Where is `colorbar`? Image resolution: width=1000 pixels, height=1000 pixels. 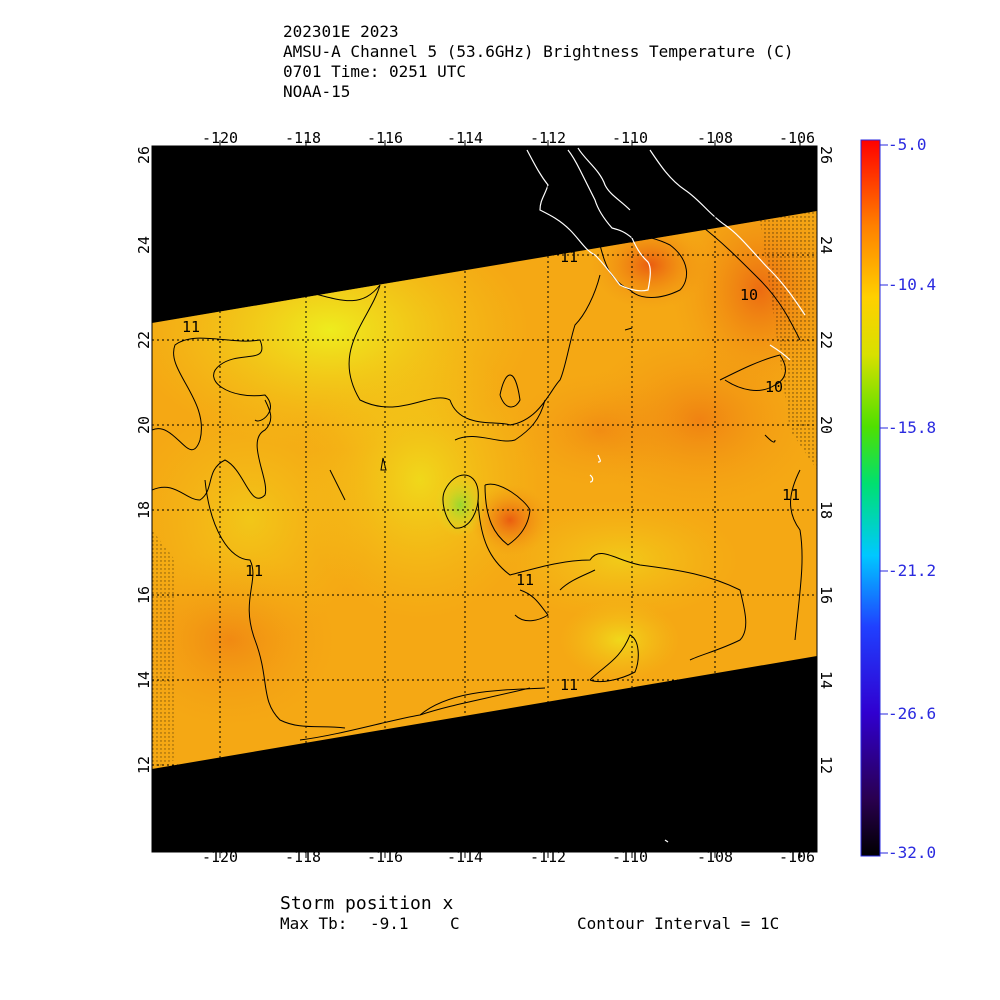
colorbar is located at coordinates (870, 498).